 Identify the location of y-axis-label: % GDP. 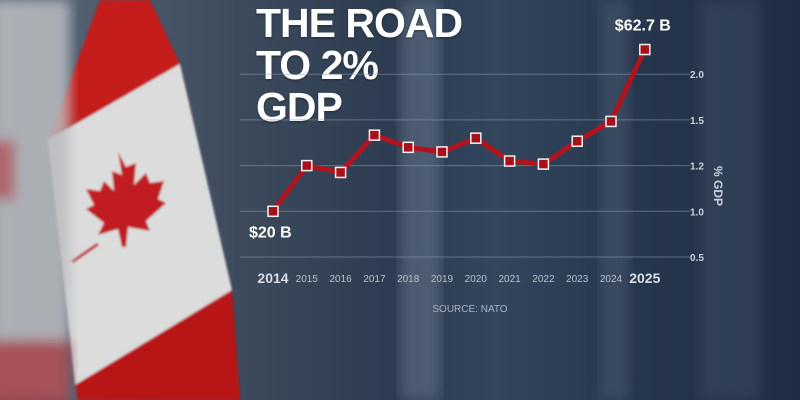
(718, 186).